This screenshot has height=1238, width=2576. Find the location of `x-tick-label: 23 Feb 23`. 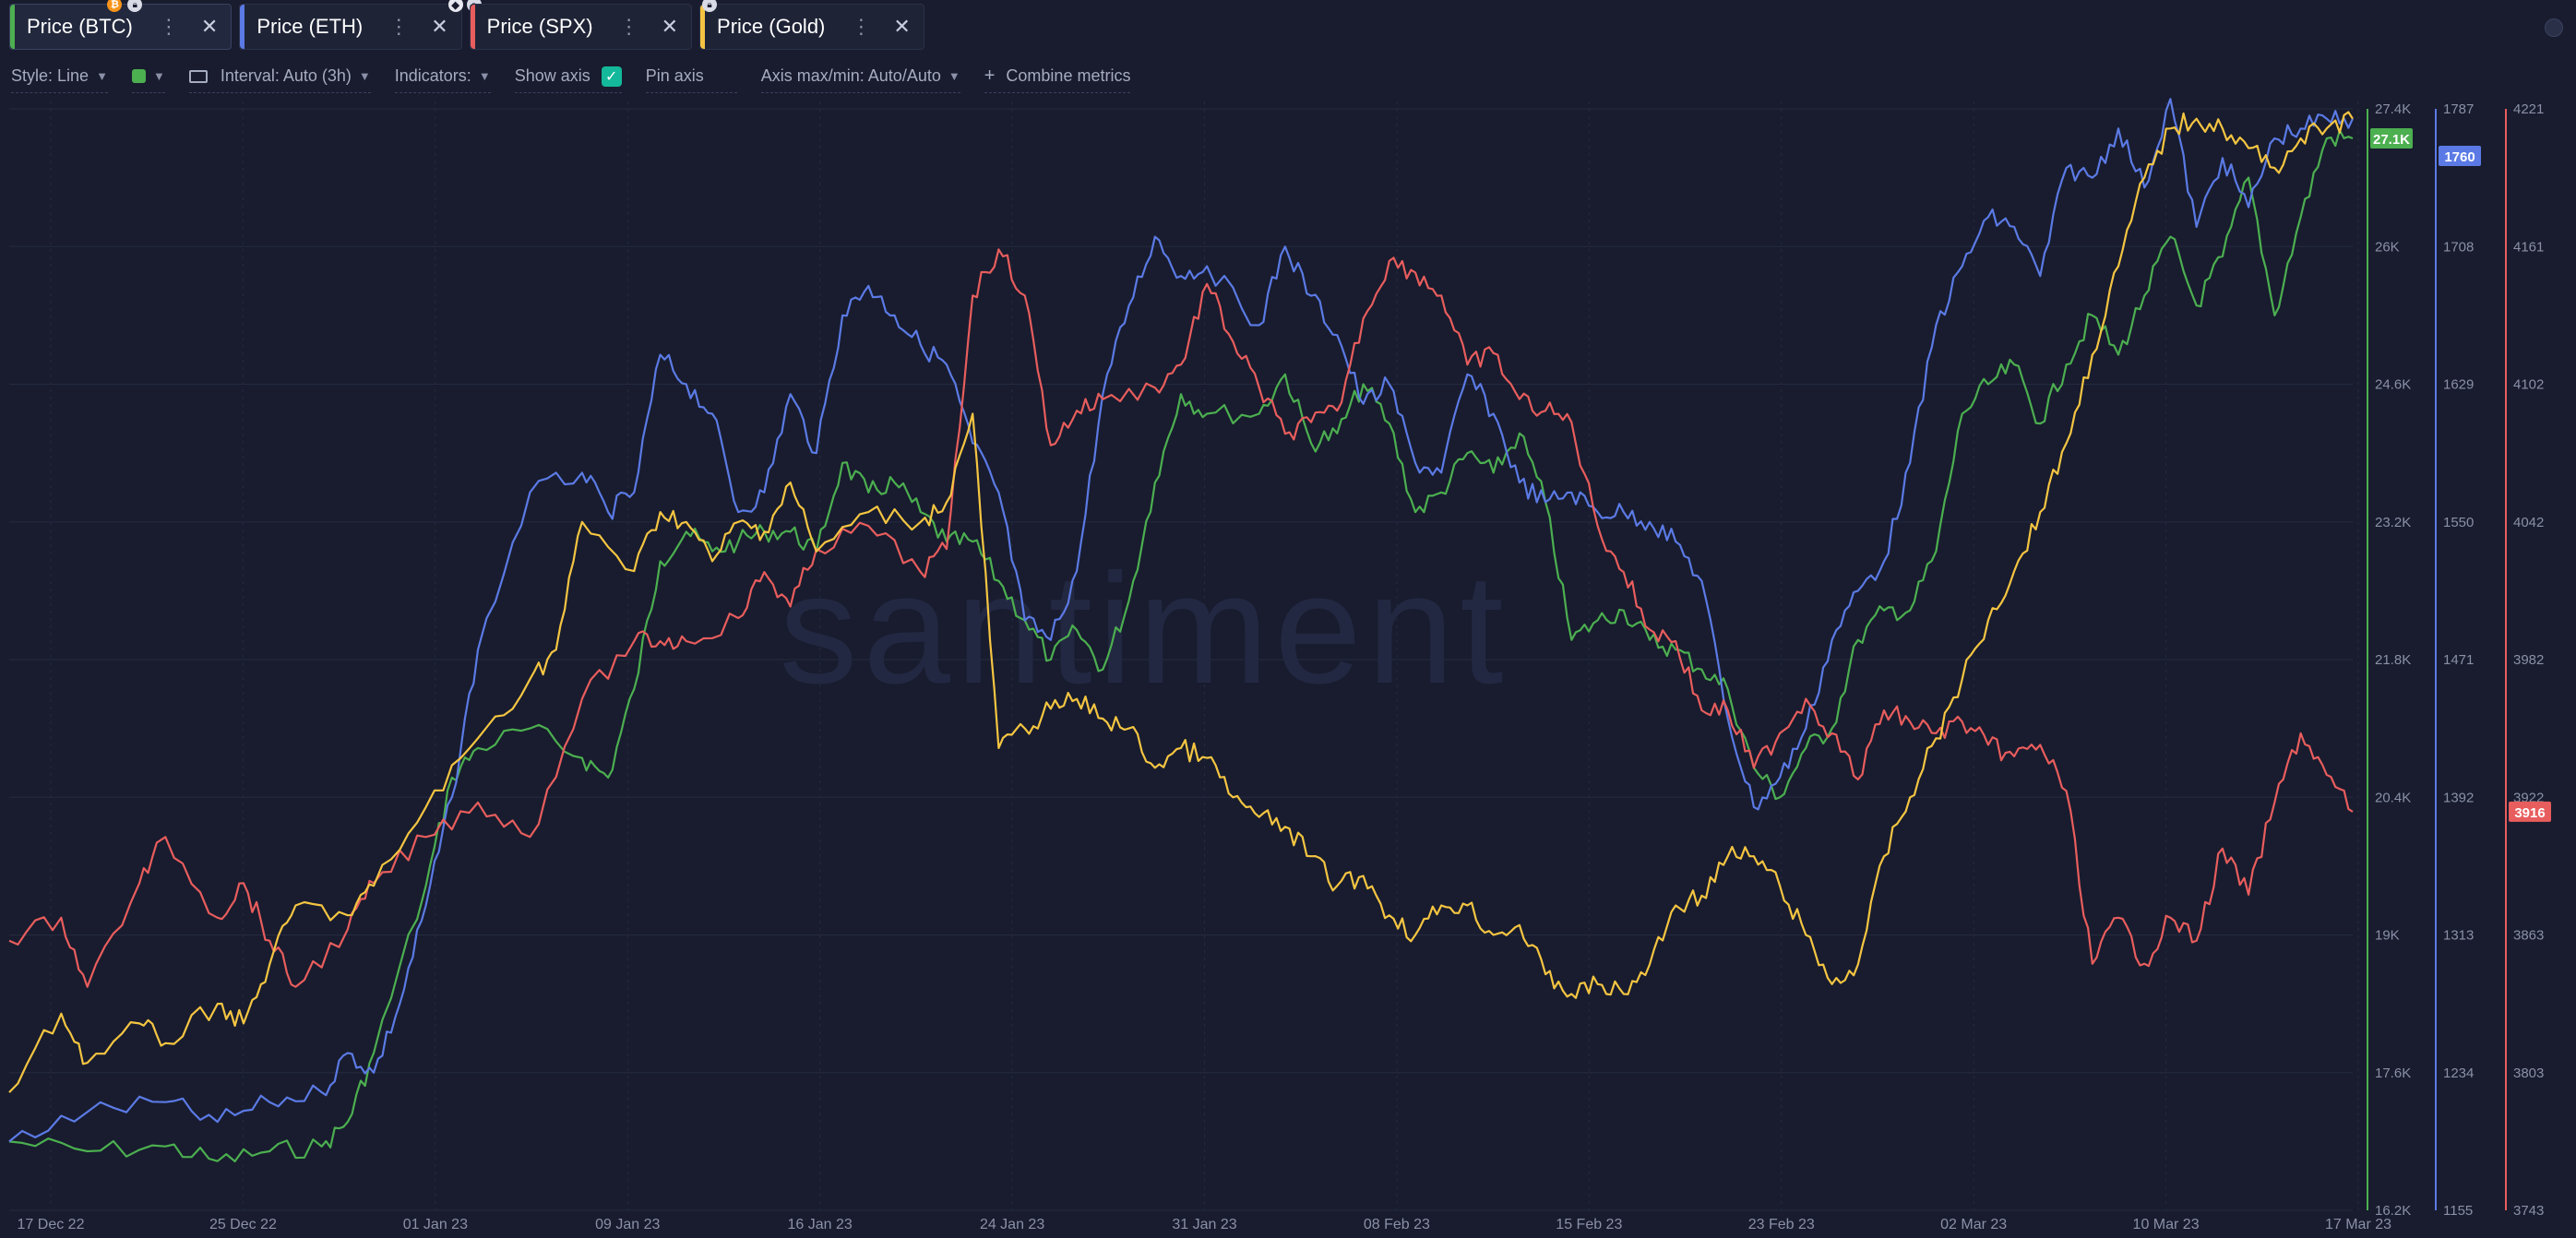

x-tick-label: 23 Feb 23 is located at coordinates (1782, 1224).